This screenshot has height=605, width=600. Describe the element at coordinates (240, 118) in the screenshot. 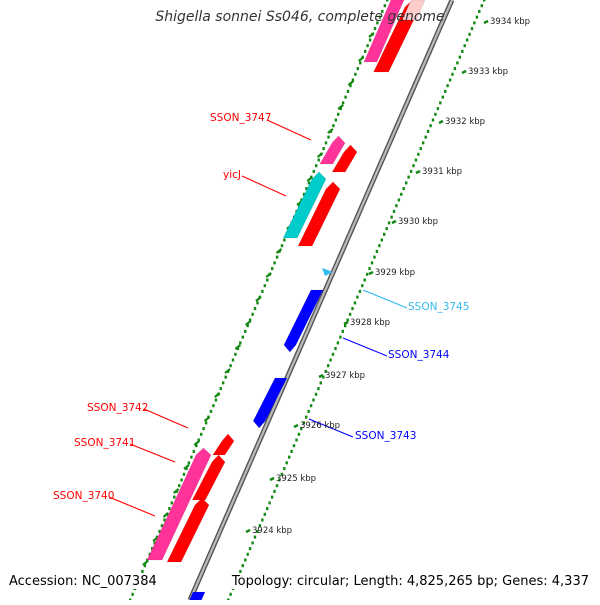

I see `gene-label-SSON_3747: SSON_3747` at that location.